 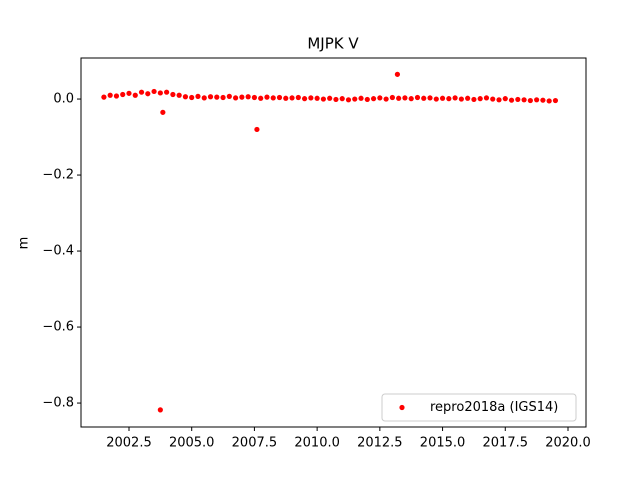 What do you see at coordinates (568, 443) in the screenshot?
I see `x-tick-label: 2020.0` at bounding box center [568, 443].